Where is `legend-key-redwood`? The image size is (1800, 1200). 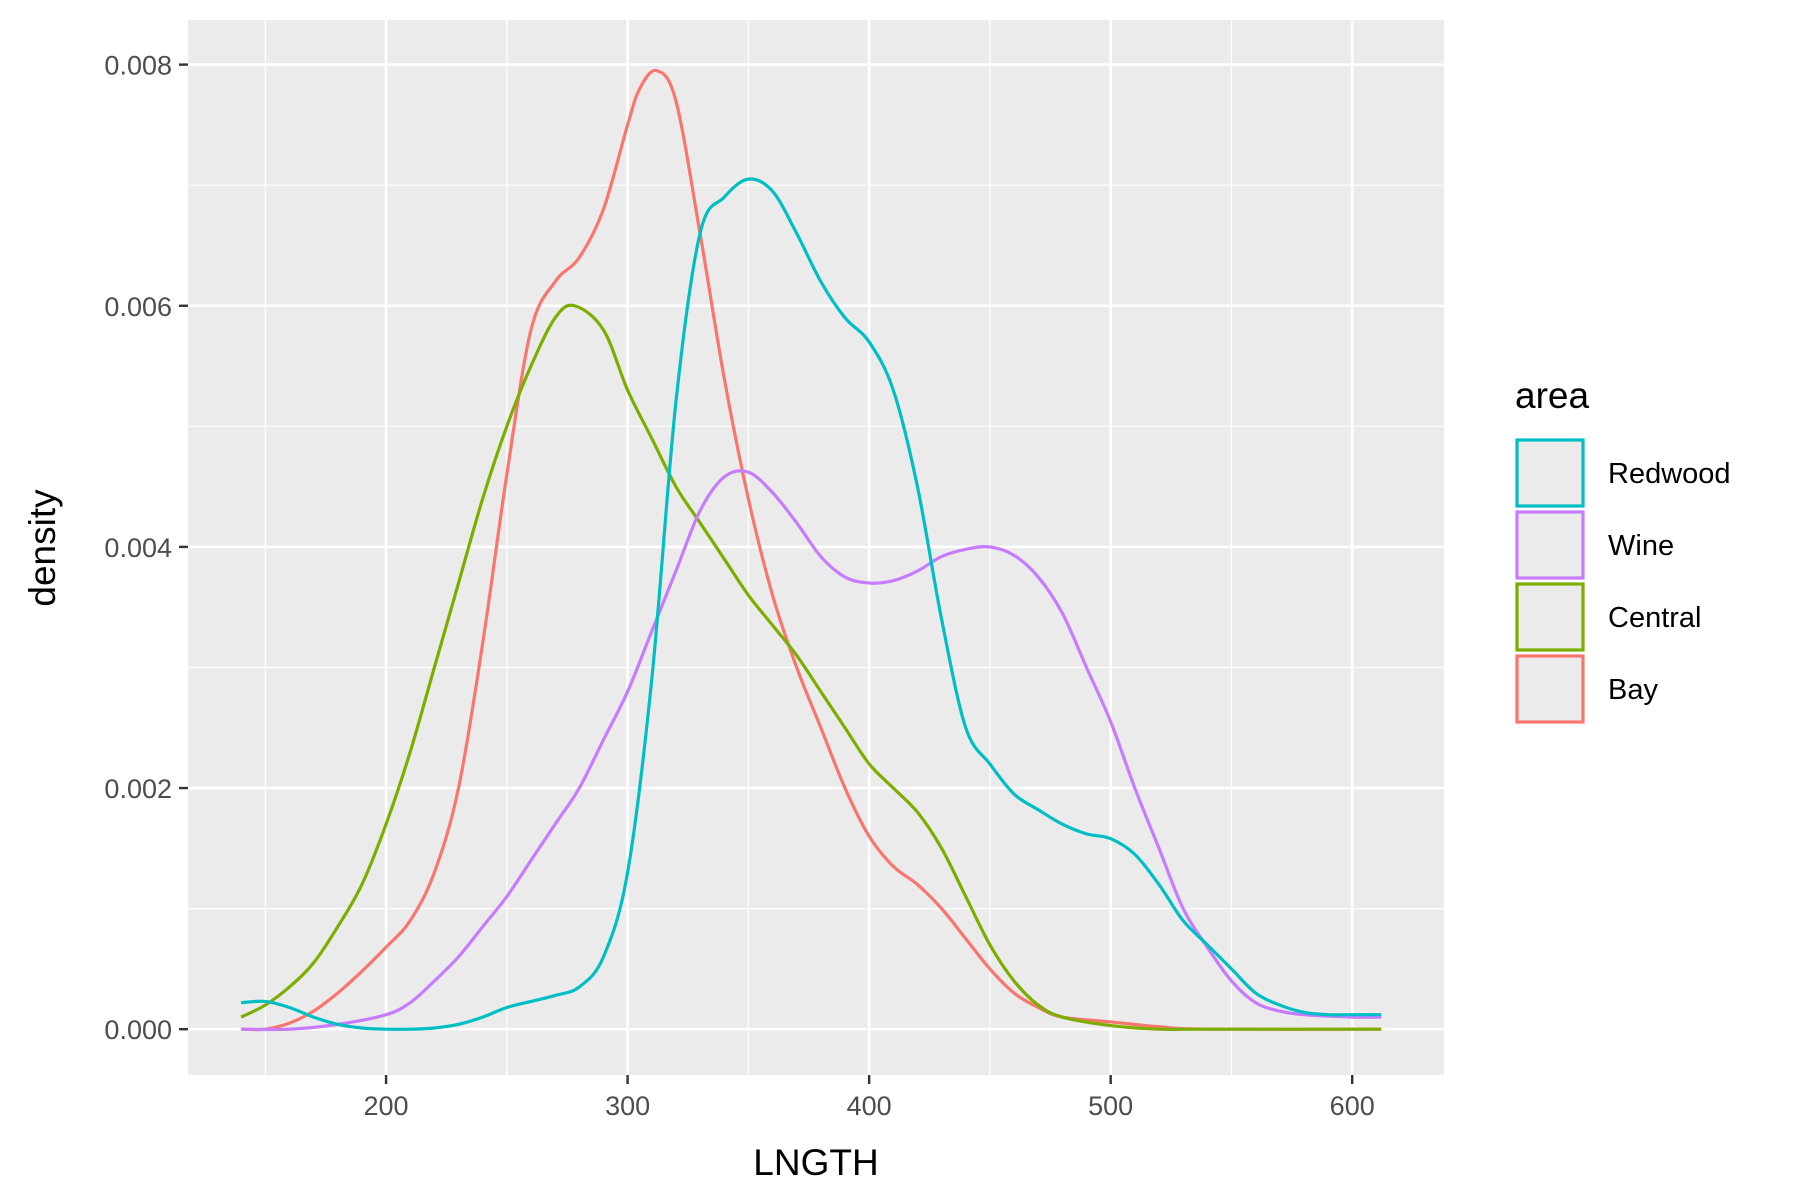 legend-key-redwood is located at coordinates (1550, 473).